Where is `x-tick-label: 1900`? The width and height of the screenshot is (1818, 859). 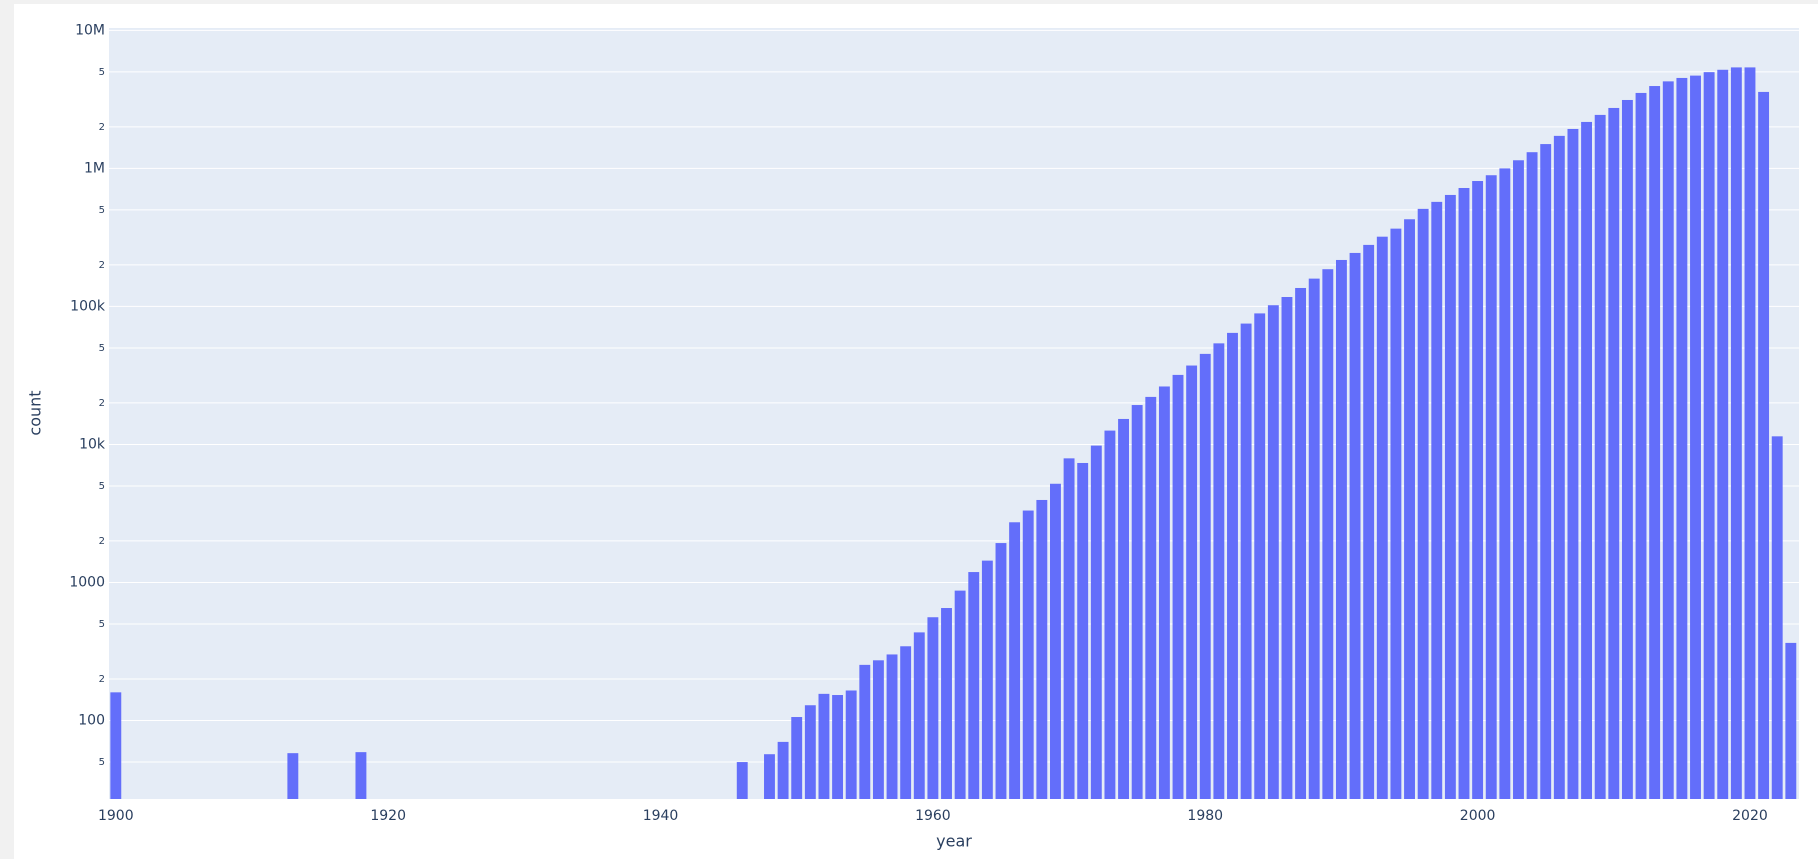
x-tick-label: 1900 is located at coordinates (116, 816).